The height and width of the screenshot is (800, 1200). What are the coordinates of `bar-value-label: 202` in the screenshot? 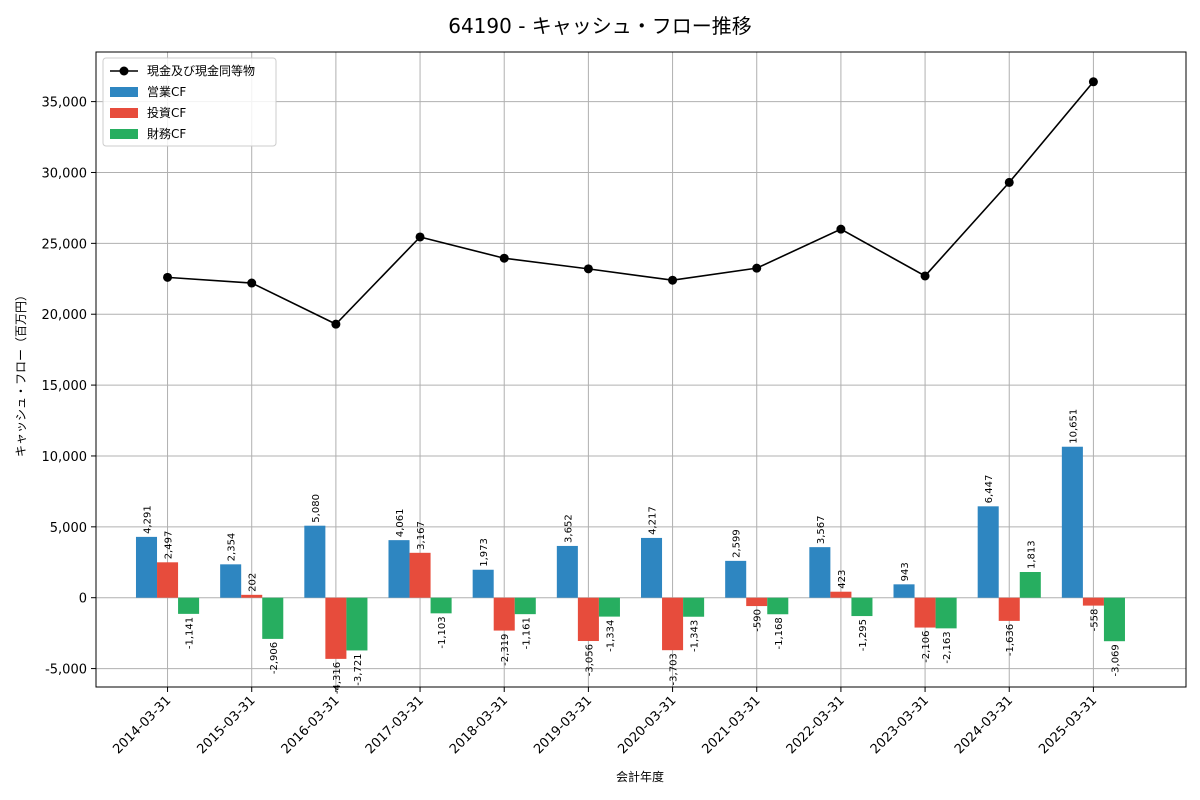 It's located at (253, 582).